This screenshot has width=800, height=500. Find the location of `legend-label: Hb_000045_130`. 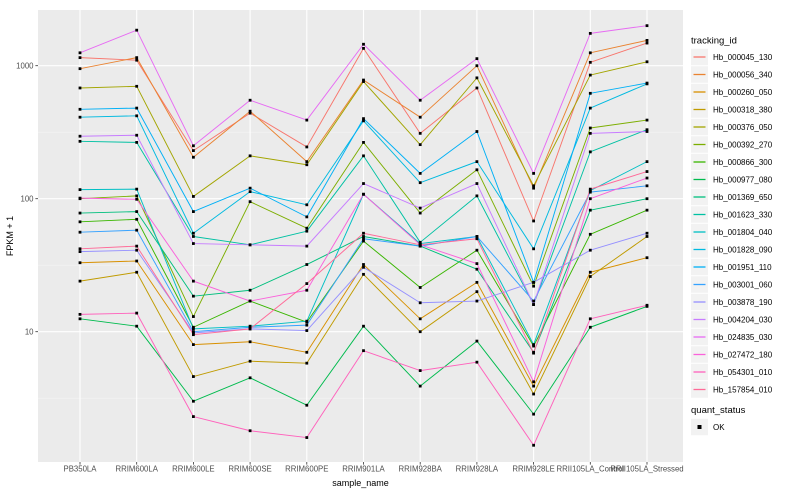

legend-label: Hb_000045_130 is located at coordinates (743, 57).